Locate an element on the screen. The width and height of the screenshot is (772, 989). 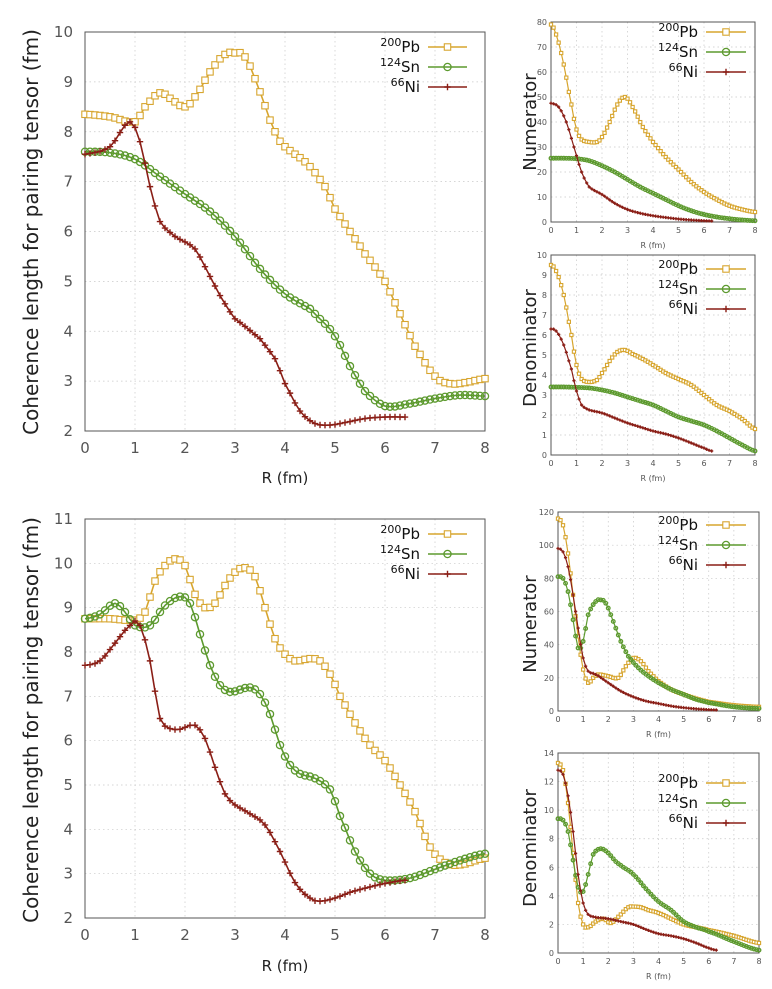
y-tick-label: 7 is located at coordinates (544, 315).